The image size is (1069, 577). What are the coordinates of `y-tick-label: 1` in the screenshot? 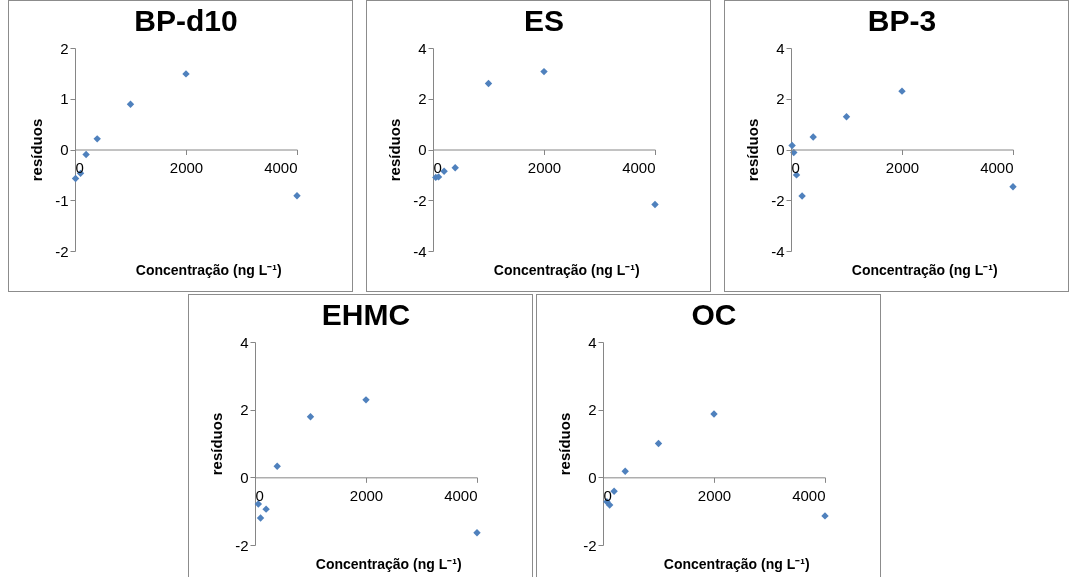 It's located at (64, 99).